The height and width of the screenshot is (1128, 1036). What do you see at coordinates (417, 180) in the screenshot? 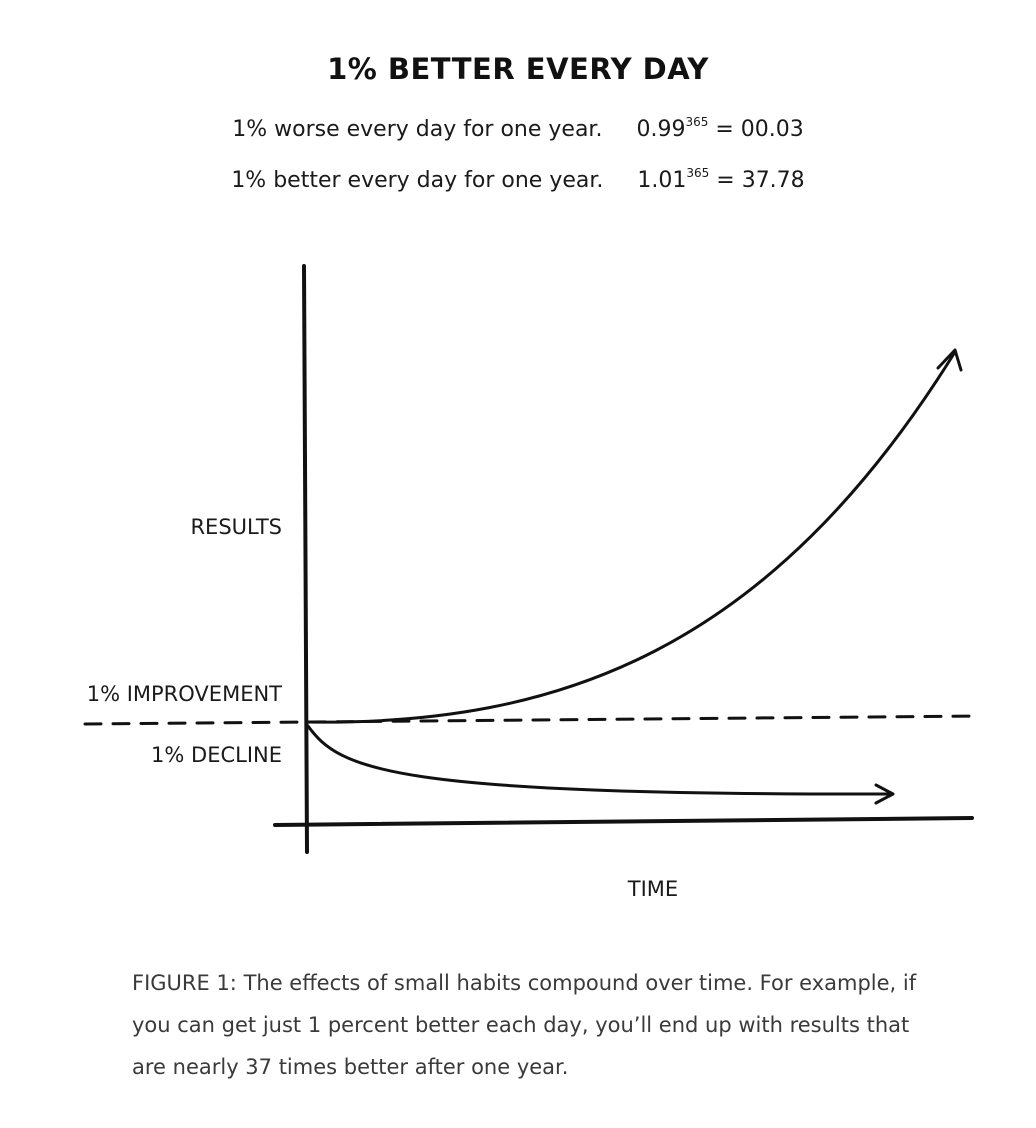
I see `better-equation-text: 1% better every day for one year.` at bounding box center [417, 180].